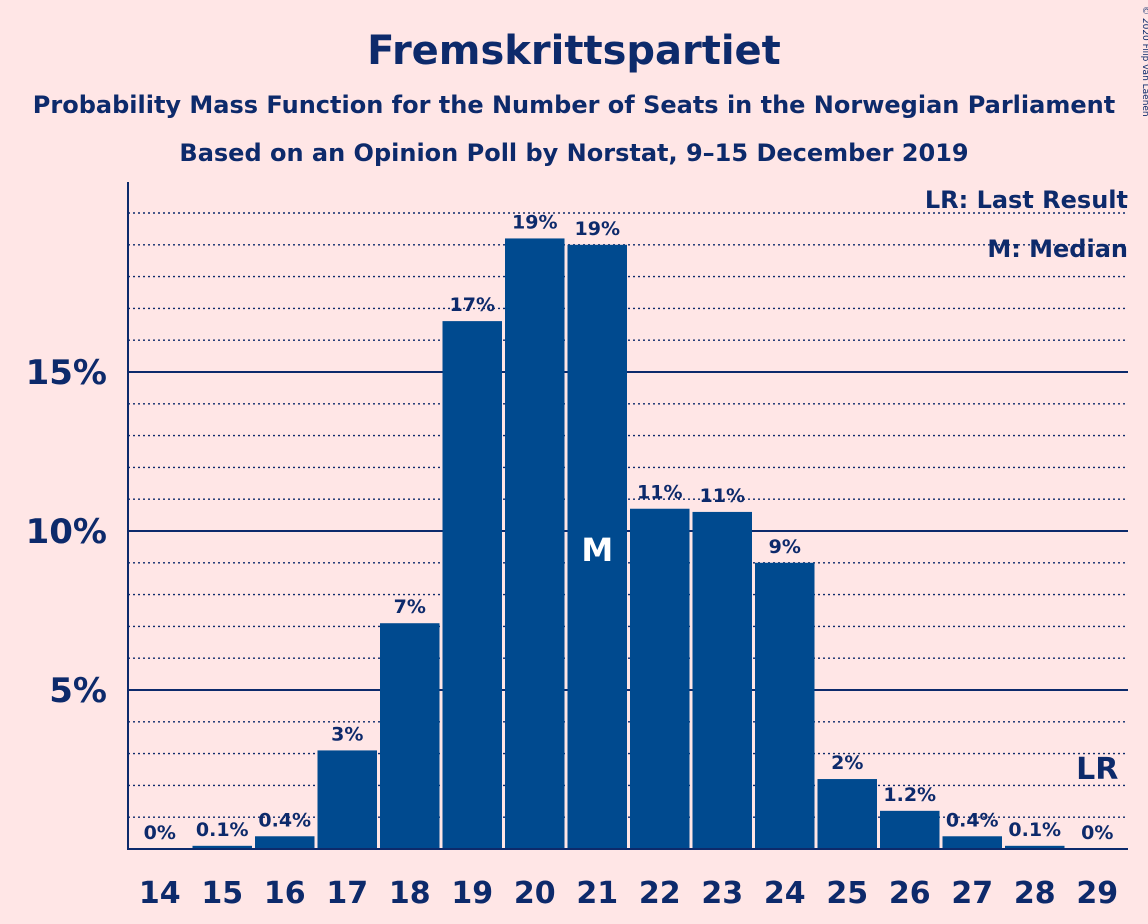  What do you see at coordinates (972, 820) in the screenshot?
I see `data-label-seat-27: 0.4%` at bounding box center [972, 820].